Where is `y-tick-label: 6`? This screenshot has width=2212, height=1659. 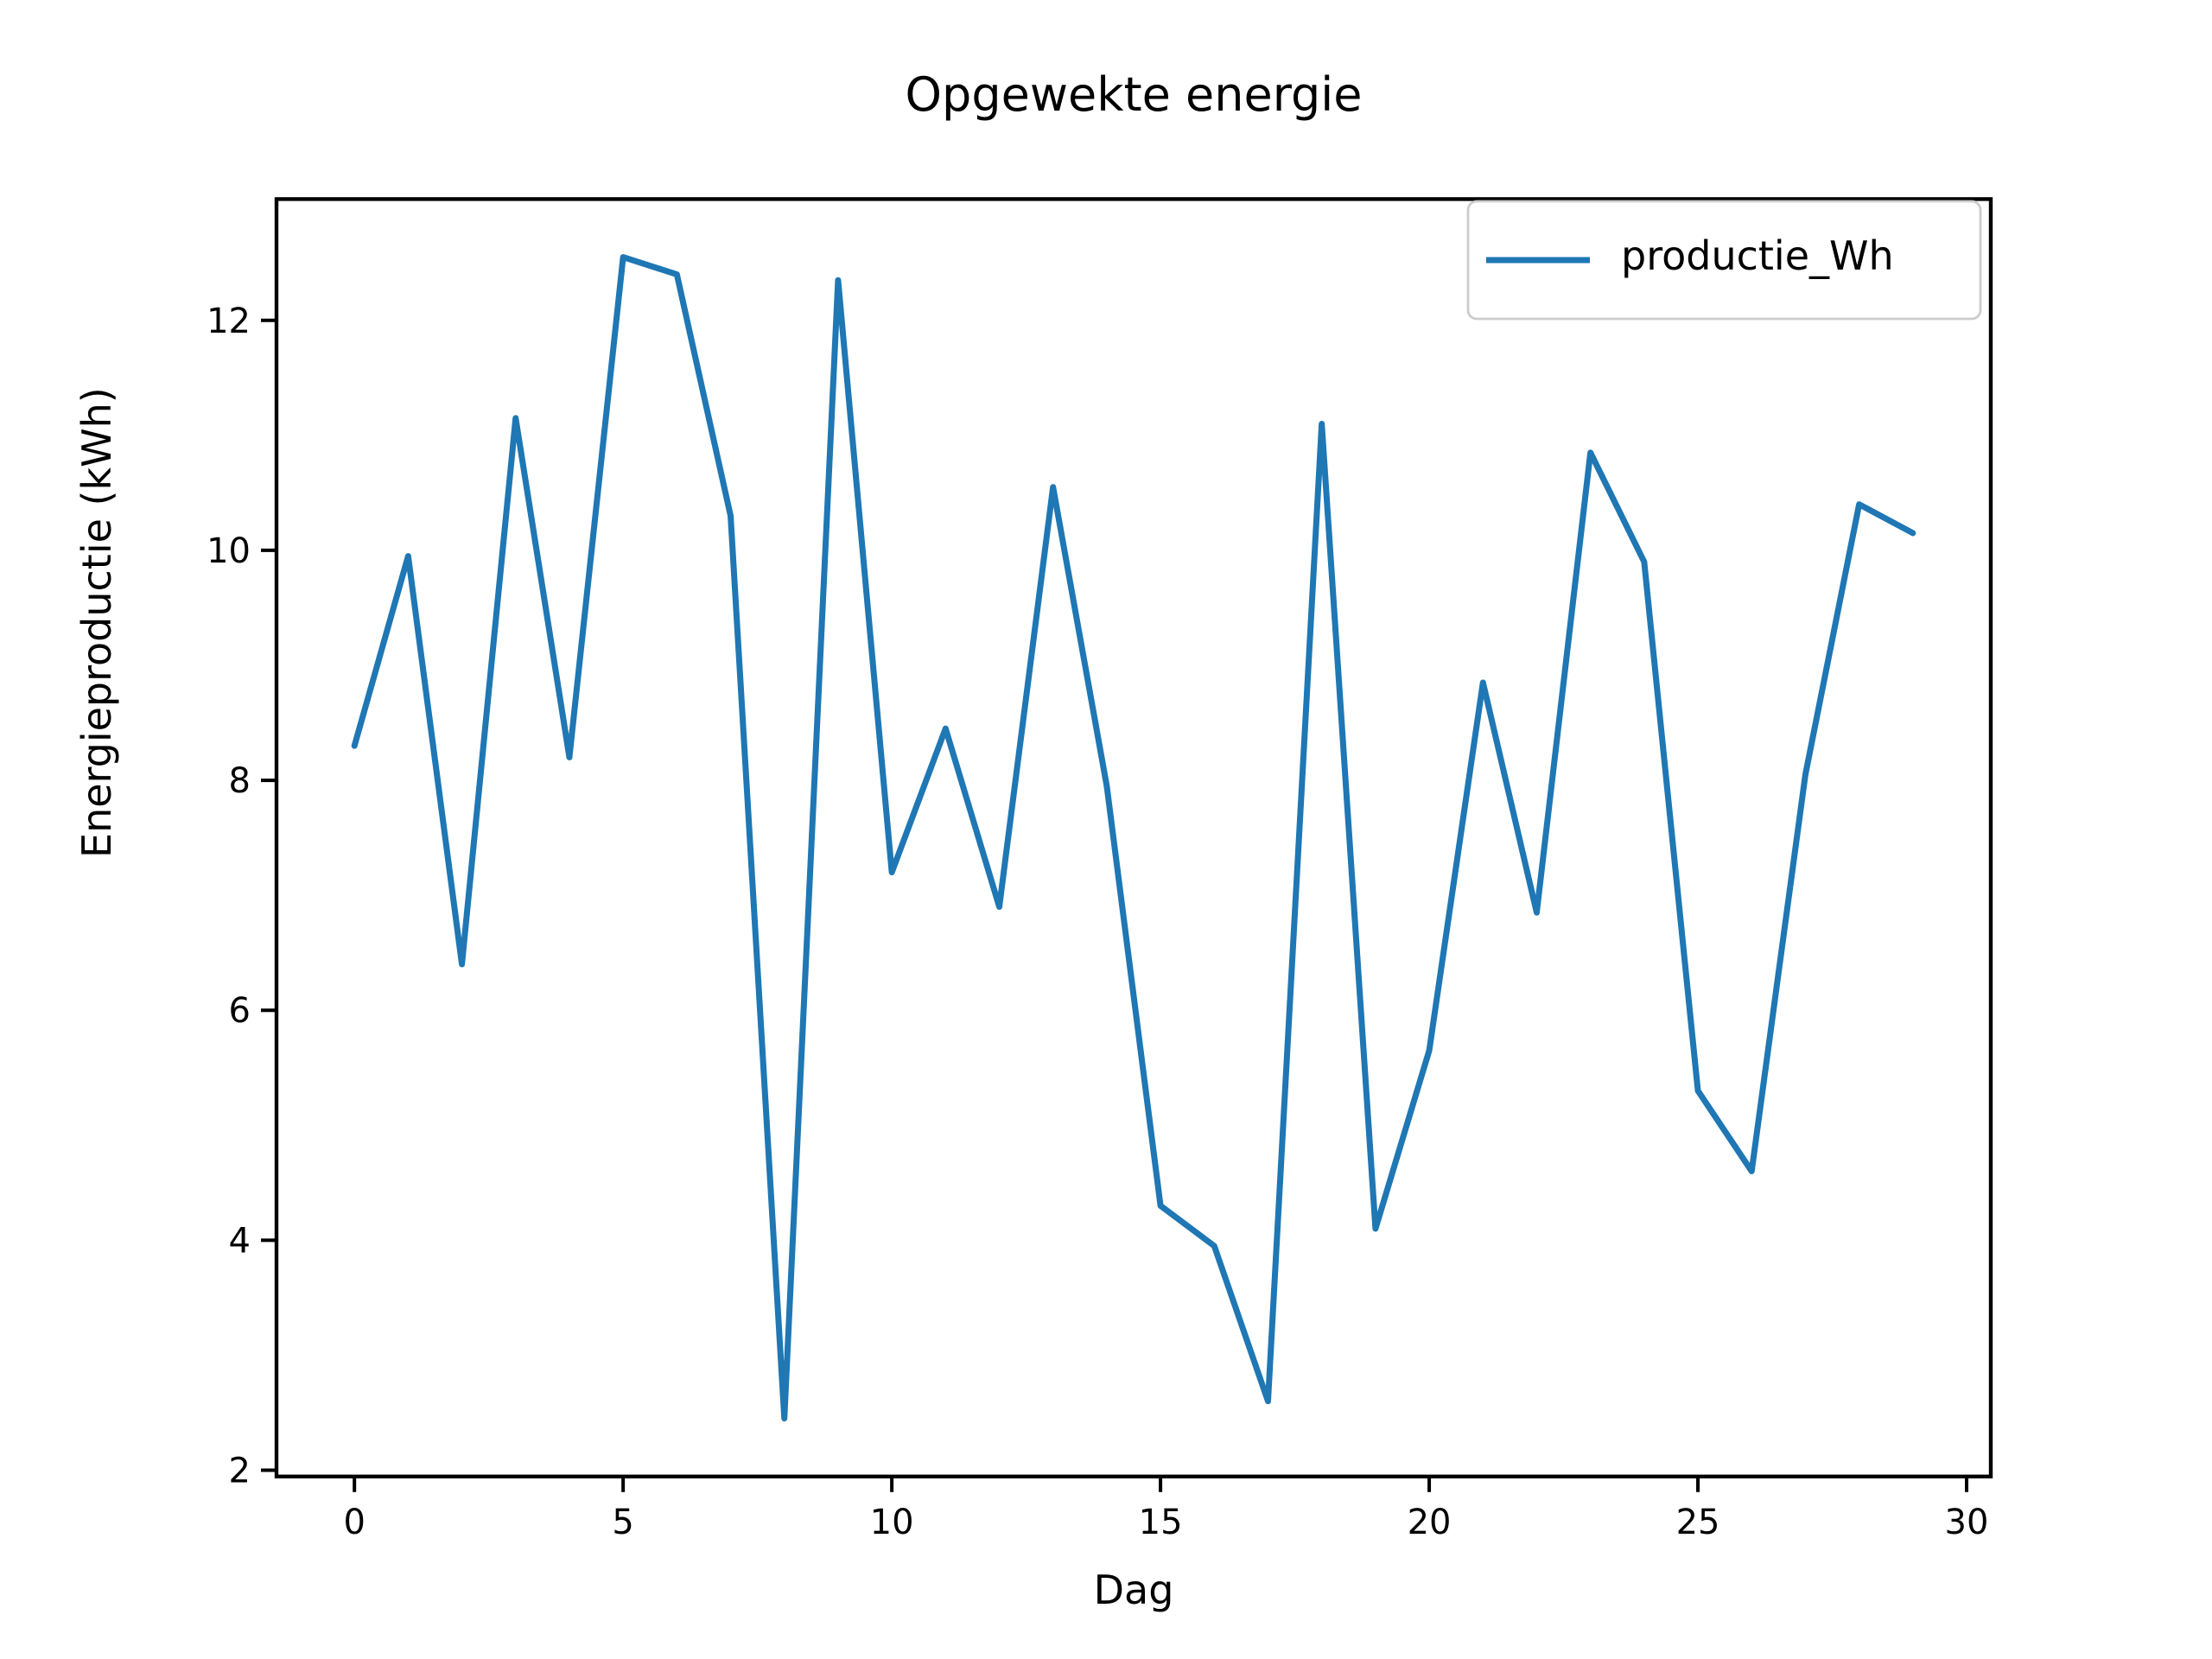
y-tick-label: 6 is located at coordinates (240, 1011).